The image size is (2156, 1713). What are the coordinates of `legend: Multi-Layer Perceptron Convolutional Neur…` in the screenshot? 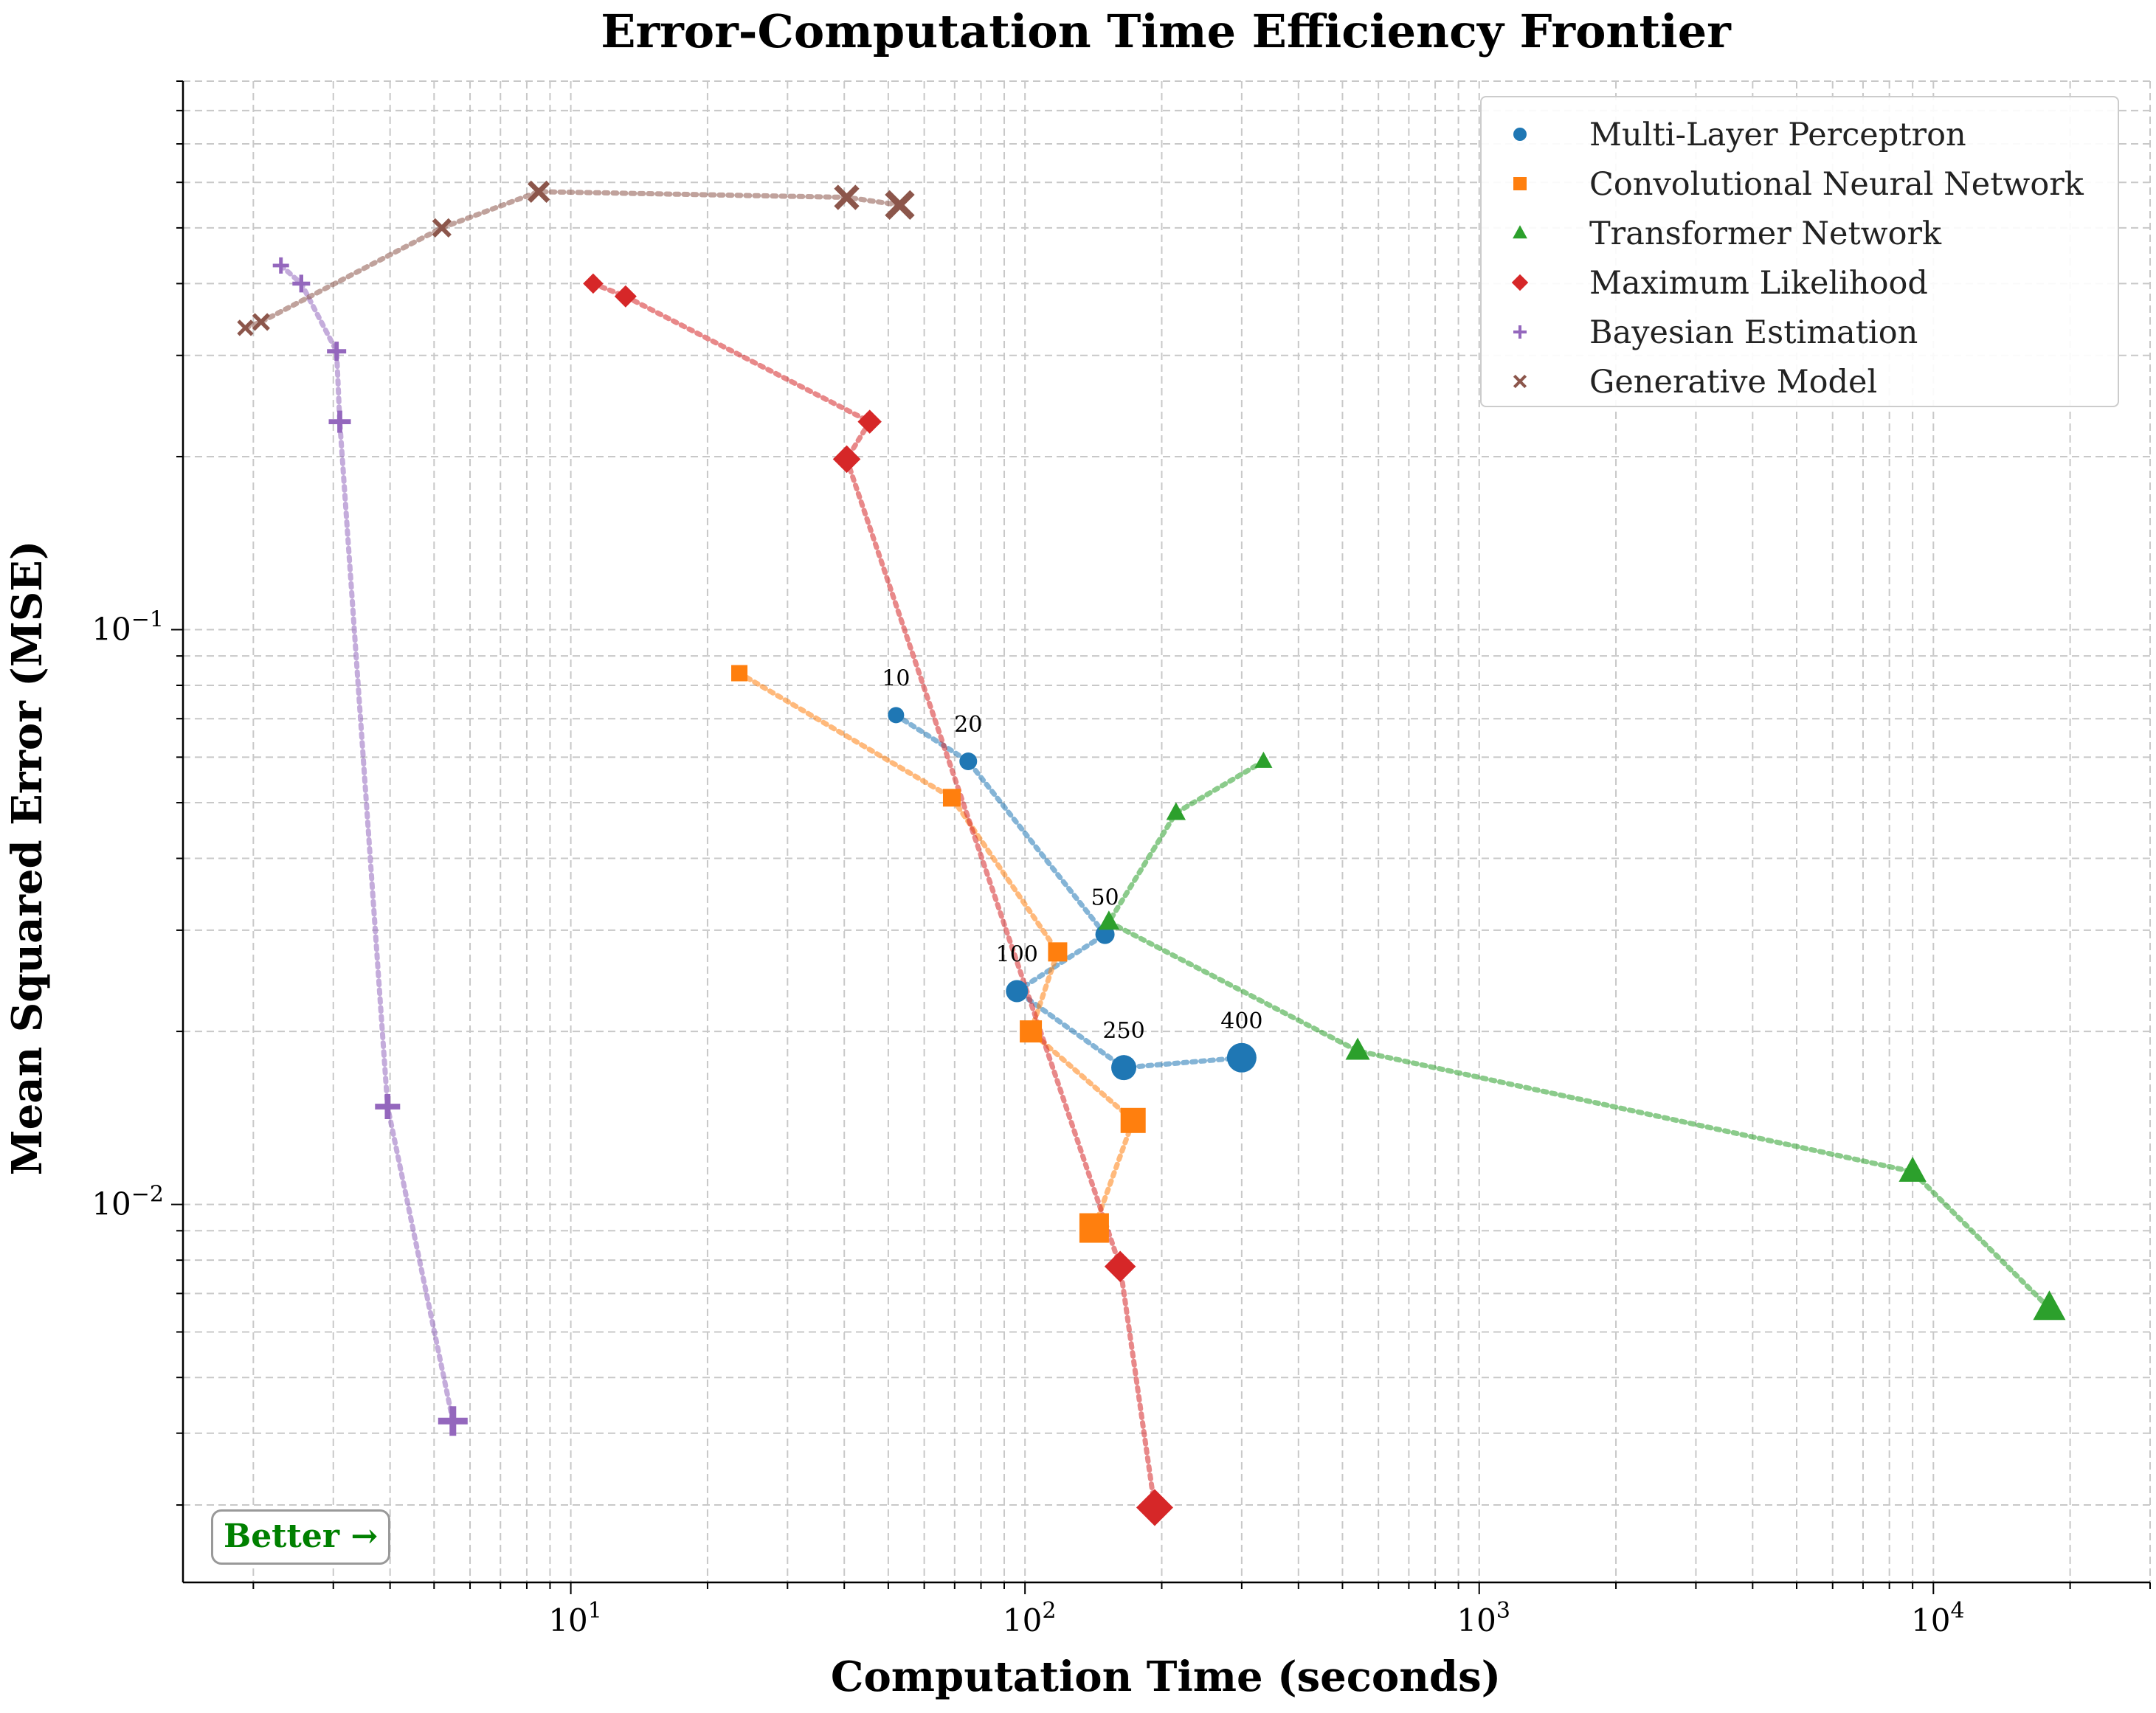 It's located at (1799, 252).